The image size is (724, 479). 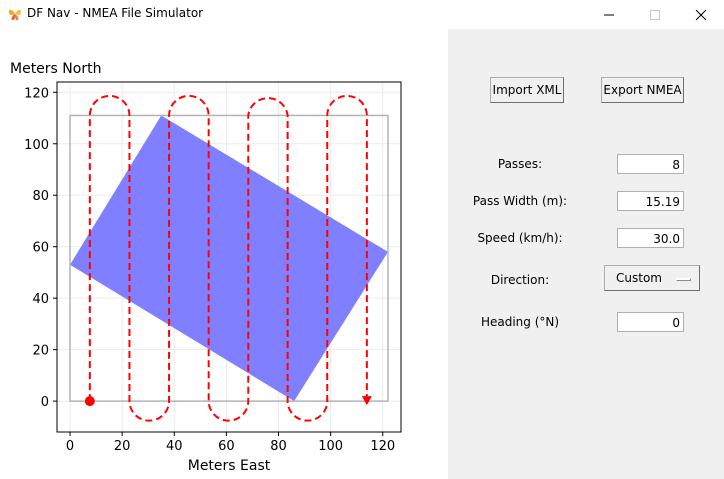 I want to click on close-icon, so click(x=701, y=14).